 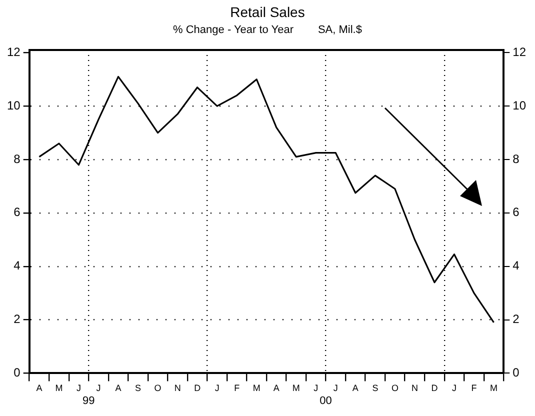 I want to click on y-tick-label: 6, so click(x=516, y=212).